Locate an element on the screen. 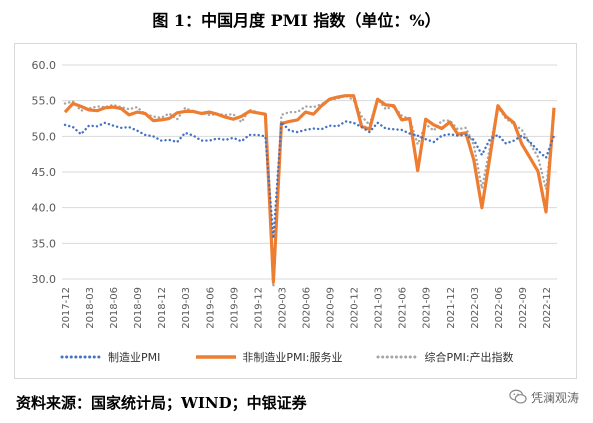 The image size is (593, 423). x-tick-label: 2019-03 is located at coordinates (186, 308).